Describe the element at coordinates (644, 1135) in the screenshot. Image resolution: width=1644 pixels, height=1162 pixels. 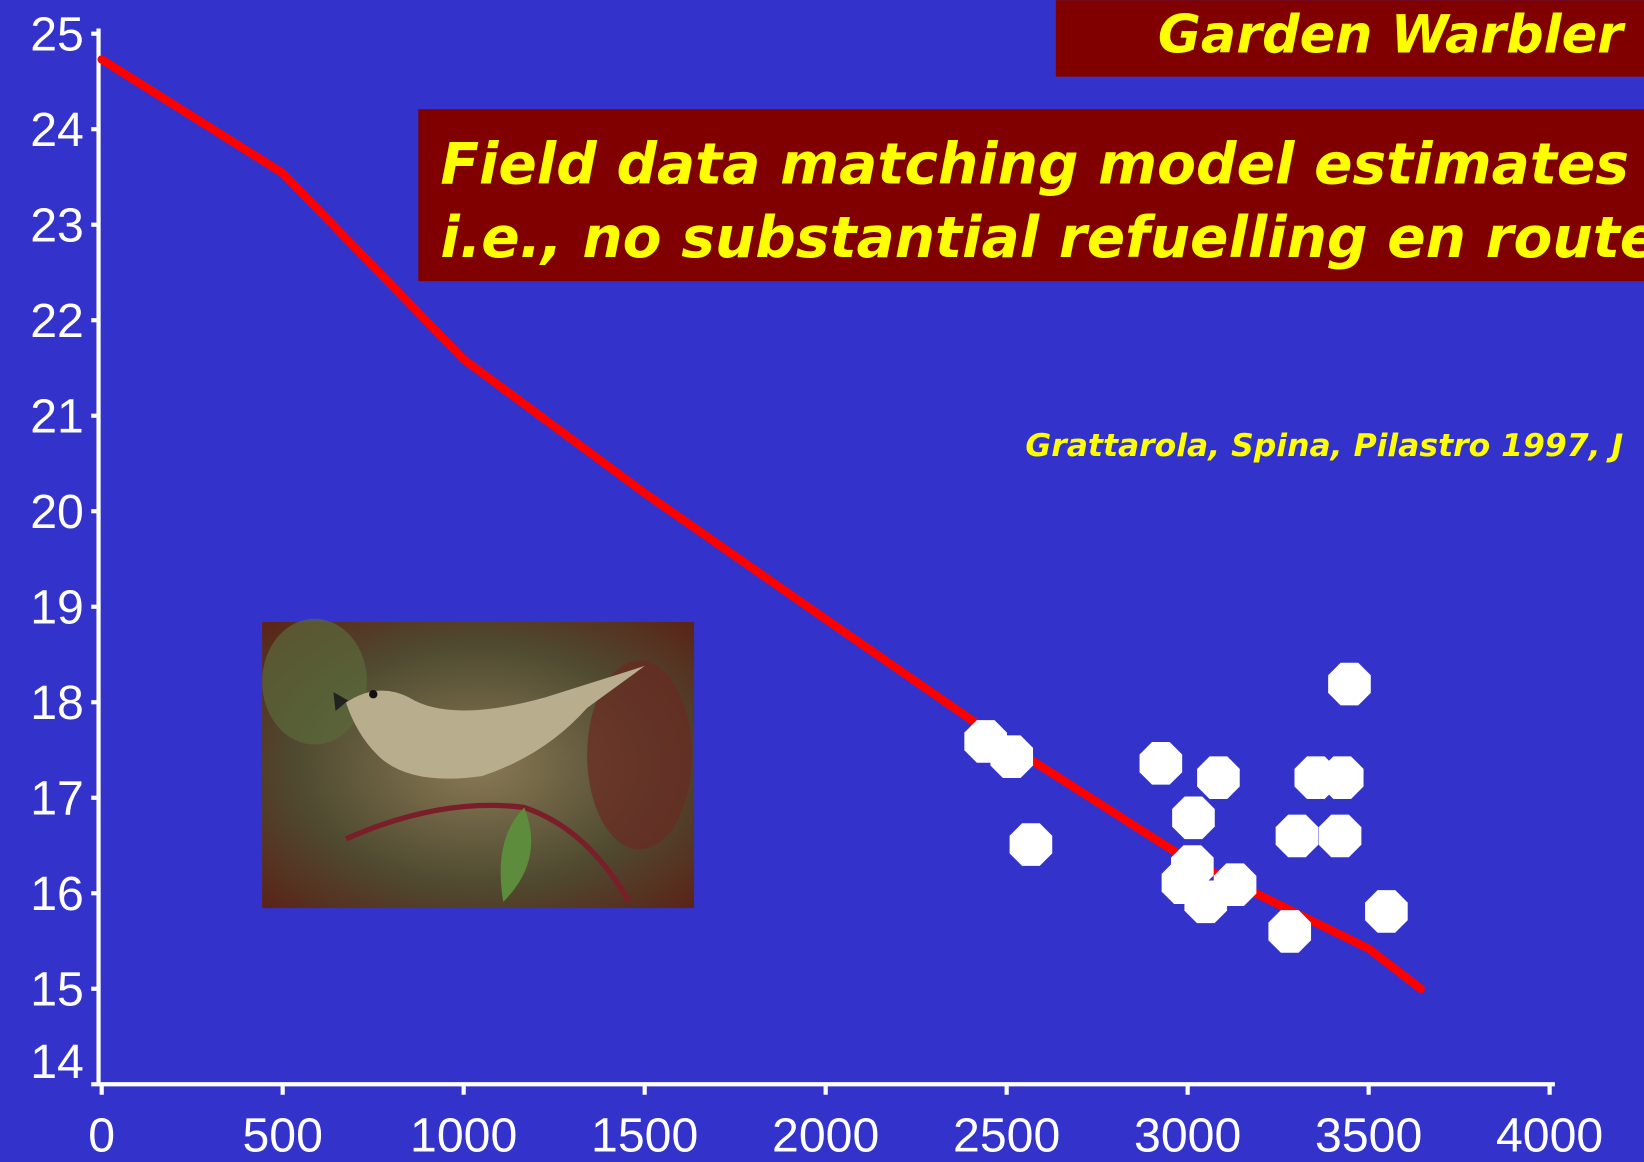
I see `x-tick-label: 1500` at that location.